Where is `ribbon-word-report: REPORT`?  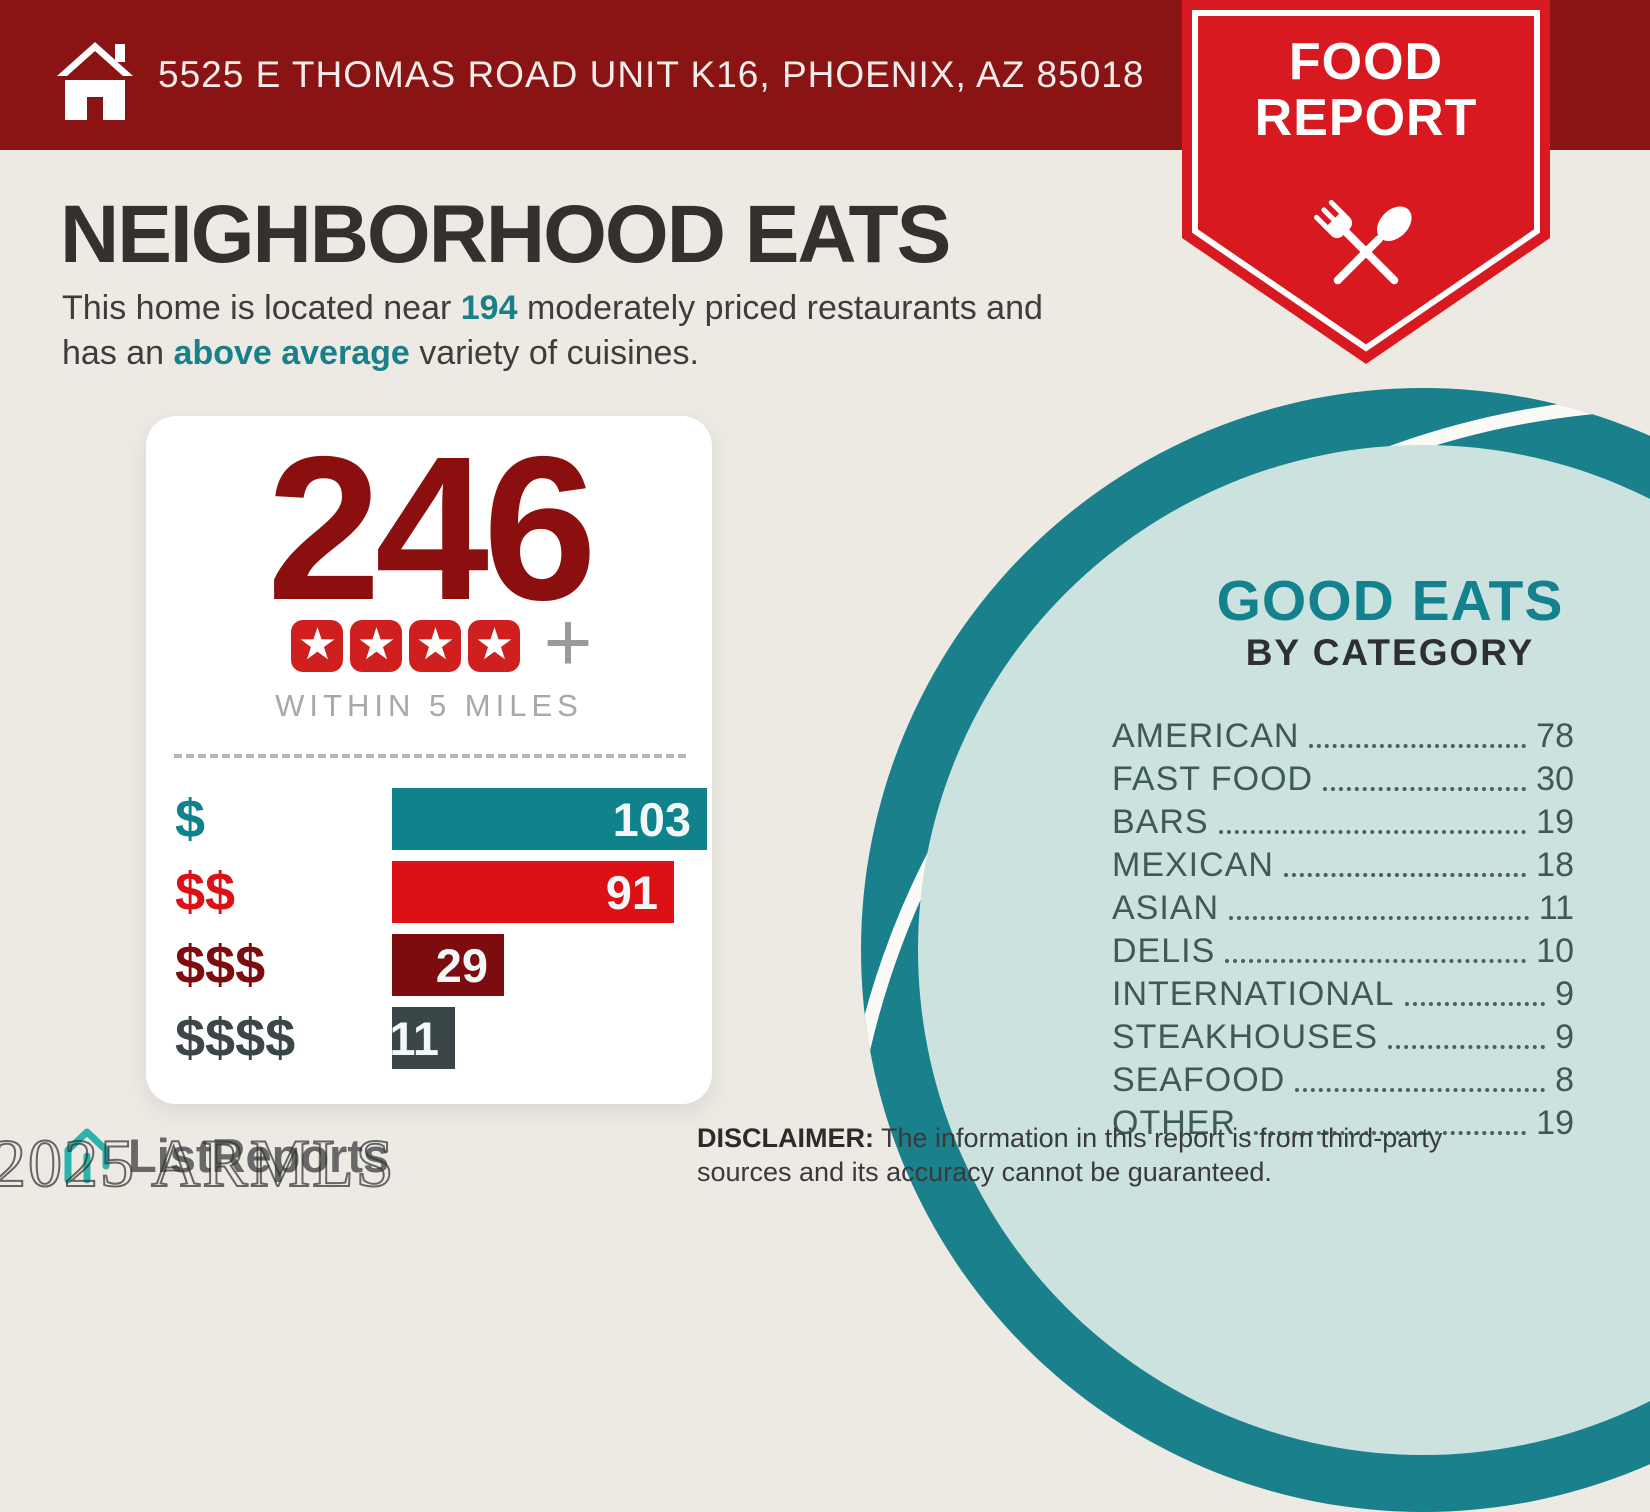 ribbon-word-report: REPORT is located at coordinates (1366, 118).